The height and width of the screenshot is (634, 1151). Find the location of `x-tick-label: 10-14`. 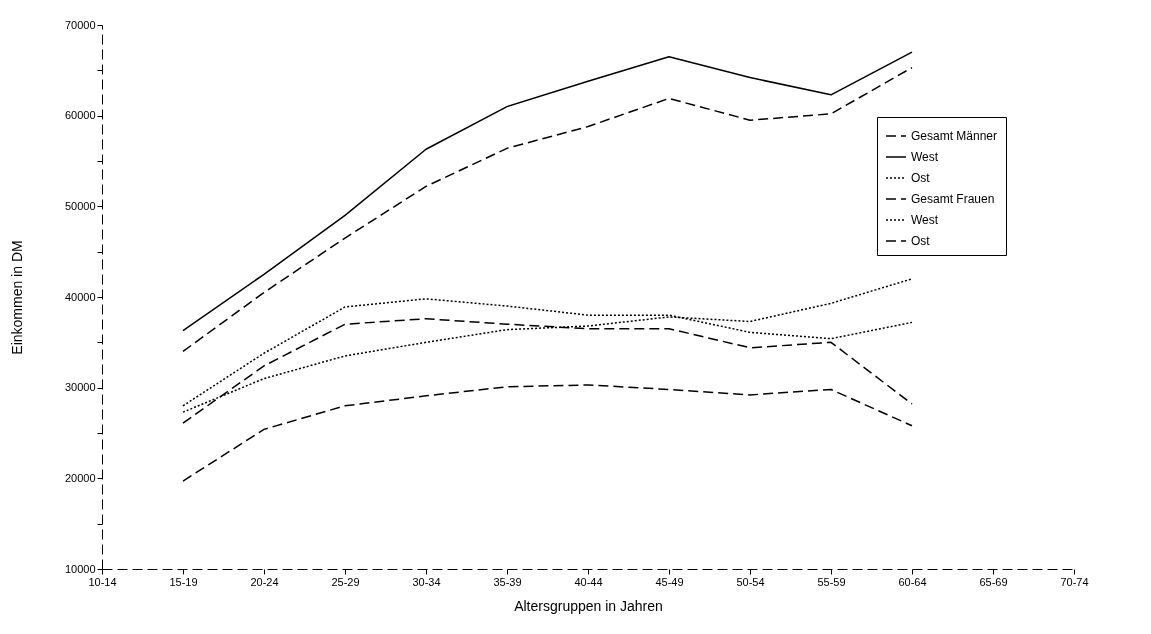

x-tick-label: 10-14 is located at coordinates (102, 581).